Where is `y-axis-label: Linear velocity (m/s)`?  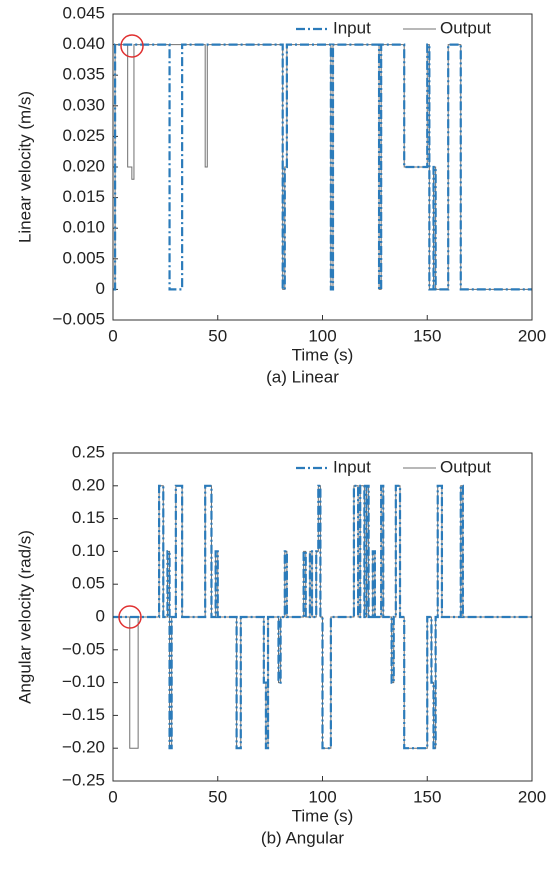 y-axis-label: Linear velocity (m/s) is located at coordinates (24, 167).